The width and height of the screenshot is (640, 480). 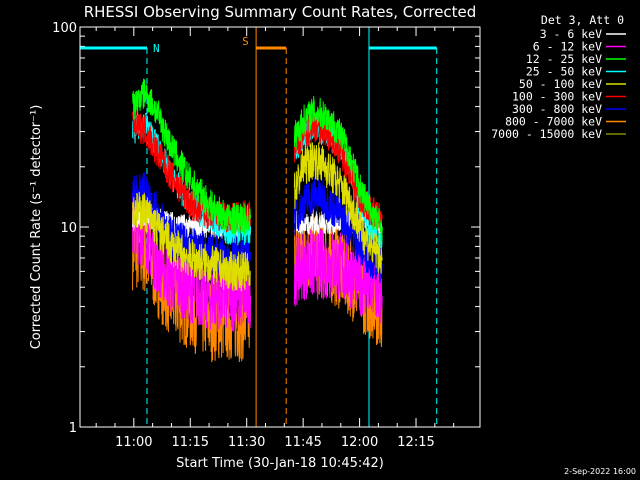 I want to click on legend-header: Det 3, Att 0, so click(x=582, y=20).